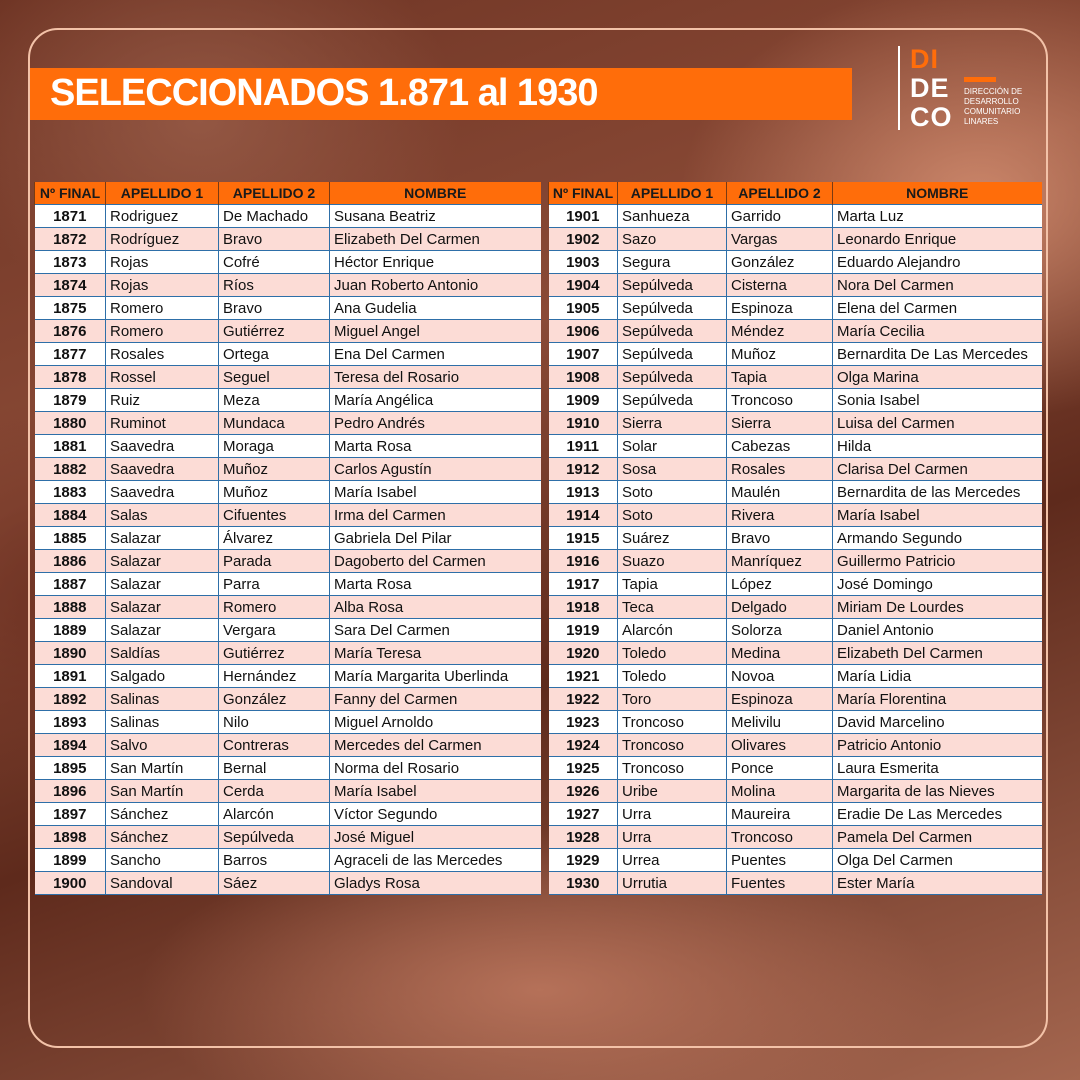 Image resolution: width=1080 pixels, height=1080 pixels. Describe the element at coordinates (70, 837) in the screenshot. I see `cell-number: 1898` at that location.